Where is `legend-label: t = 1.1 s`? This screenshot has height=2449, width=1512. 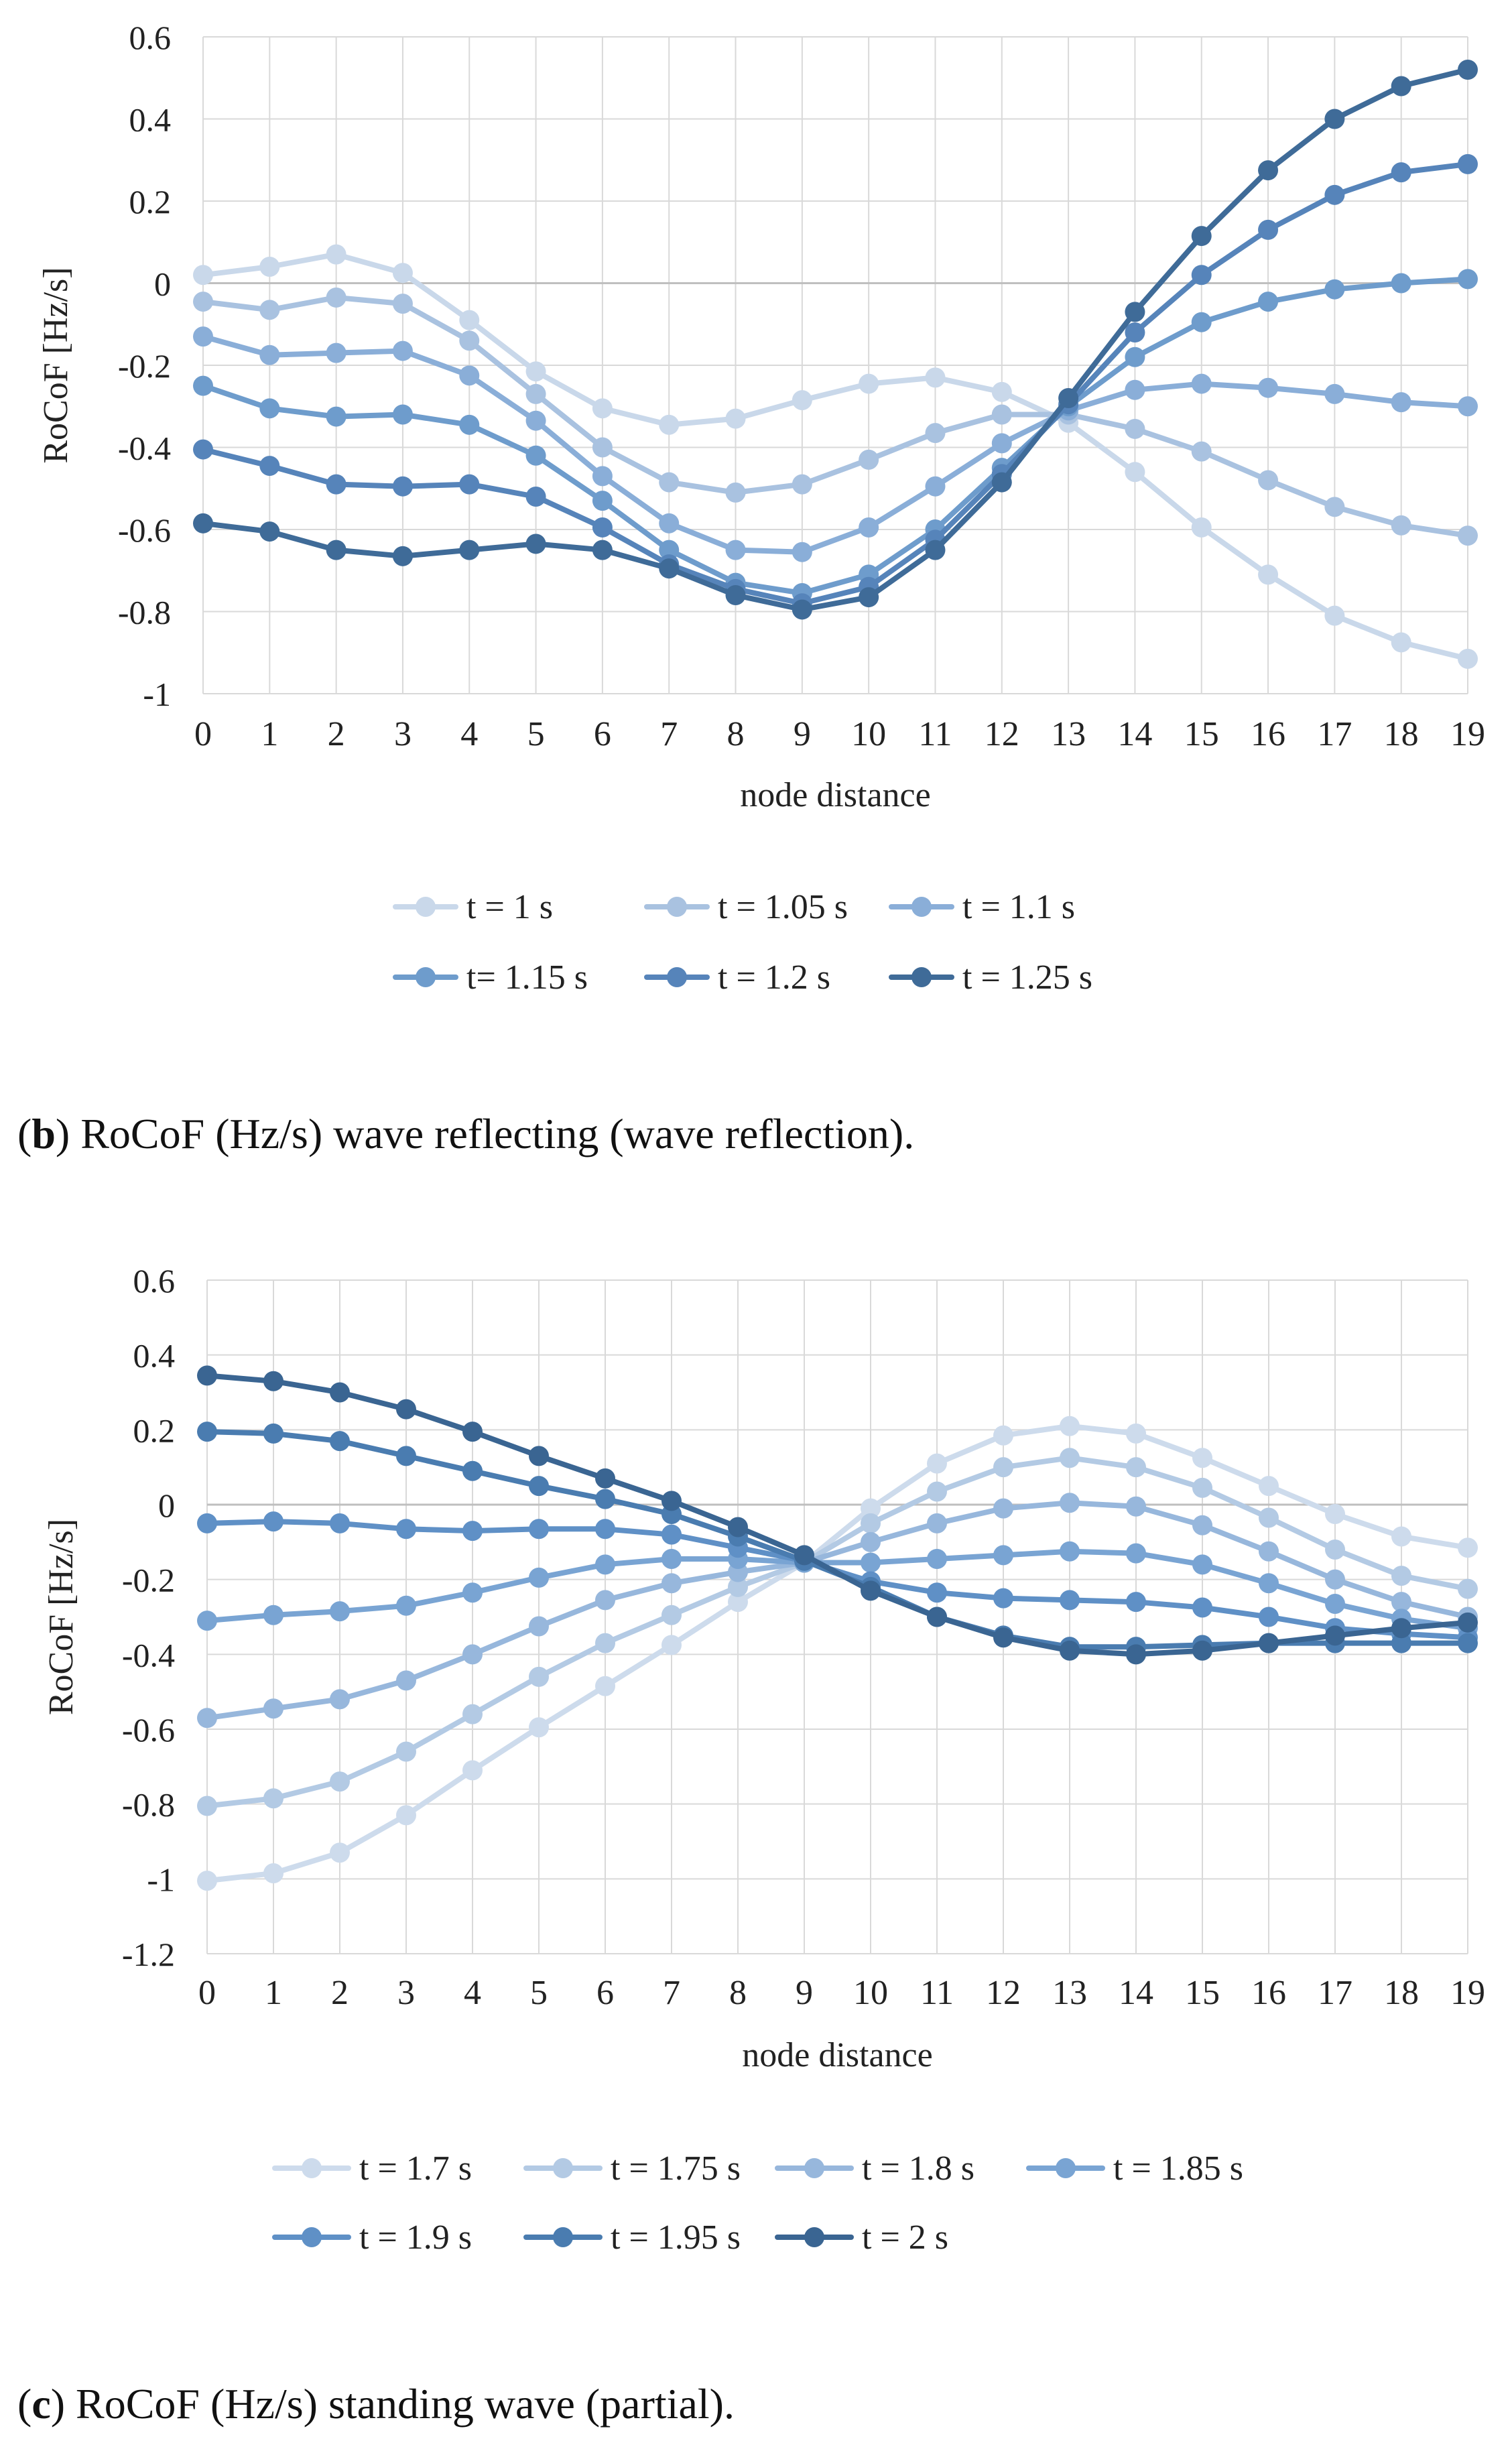
legend-label: t = 1.1 s is located at coordinates (1019, 907).